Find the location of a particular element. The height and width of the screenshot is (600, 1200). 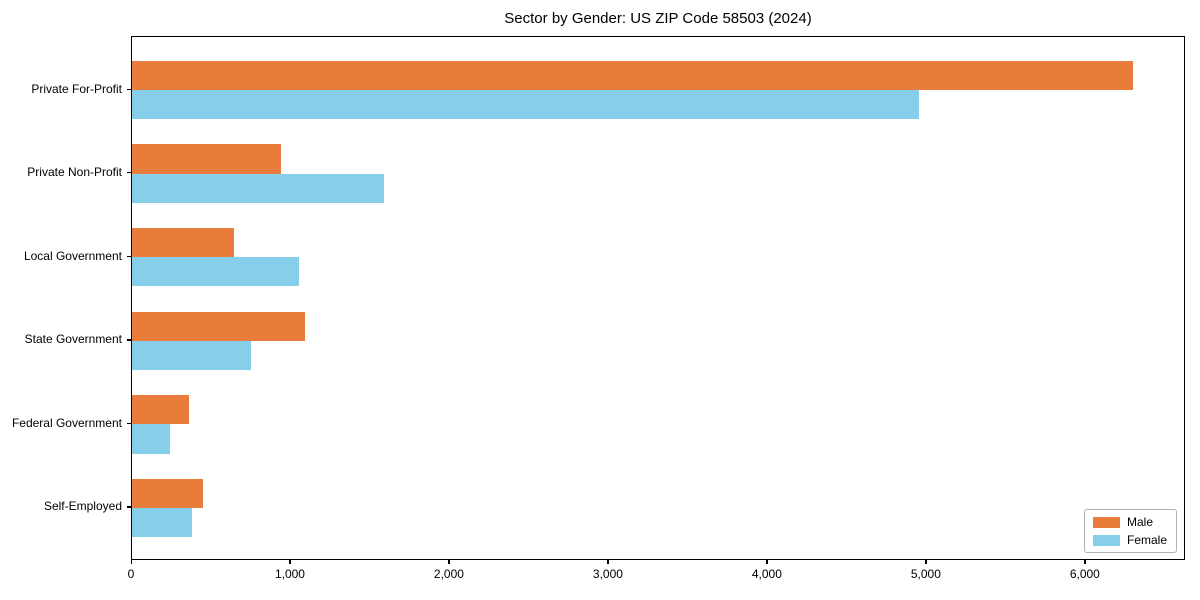

x-tick-label-0: 0 is located at coordinates (131, 574).